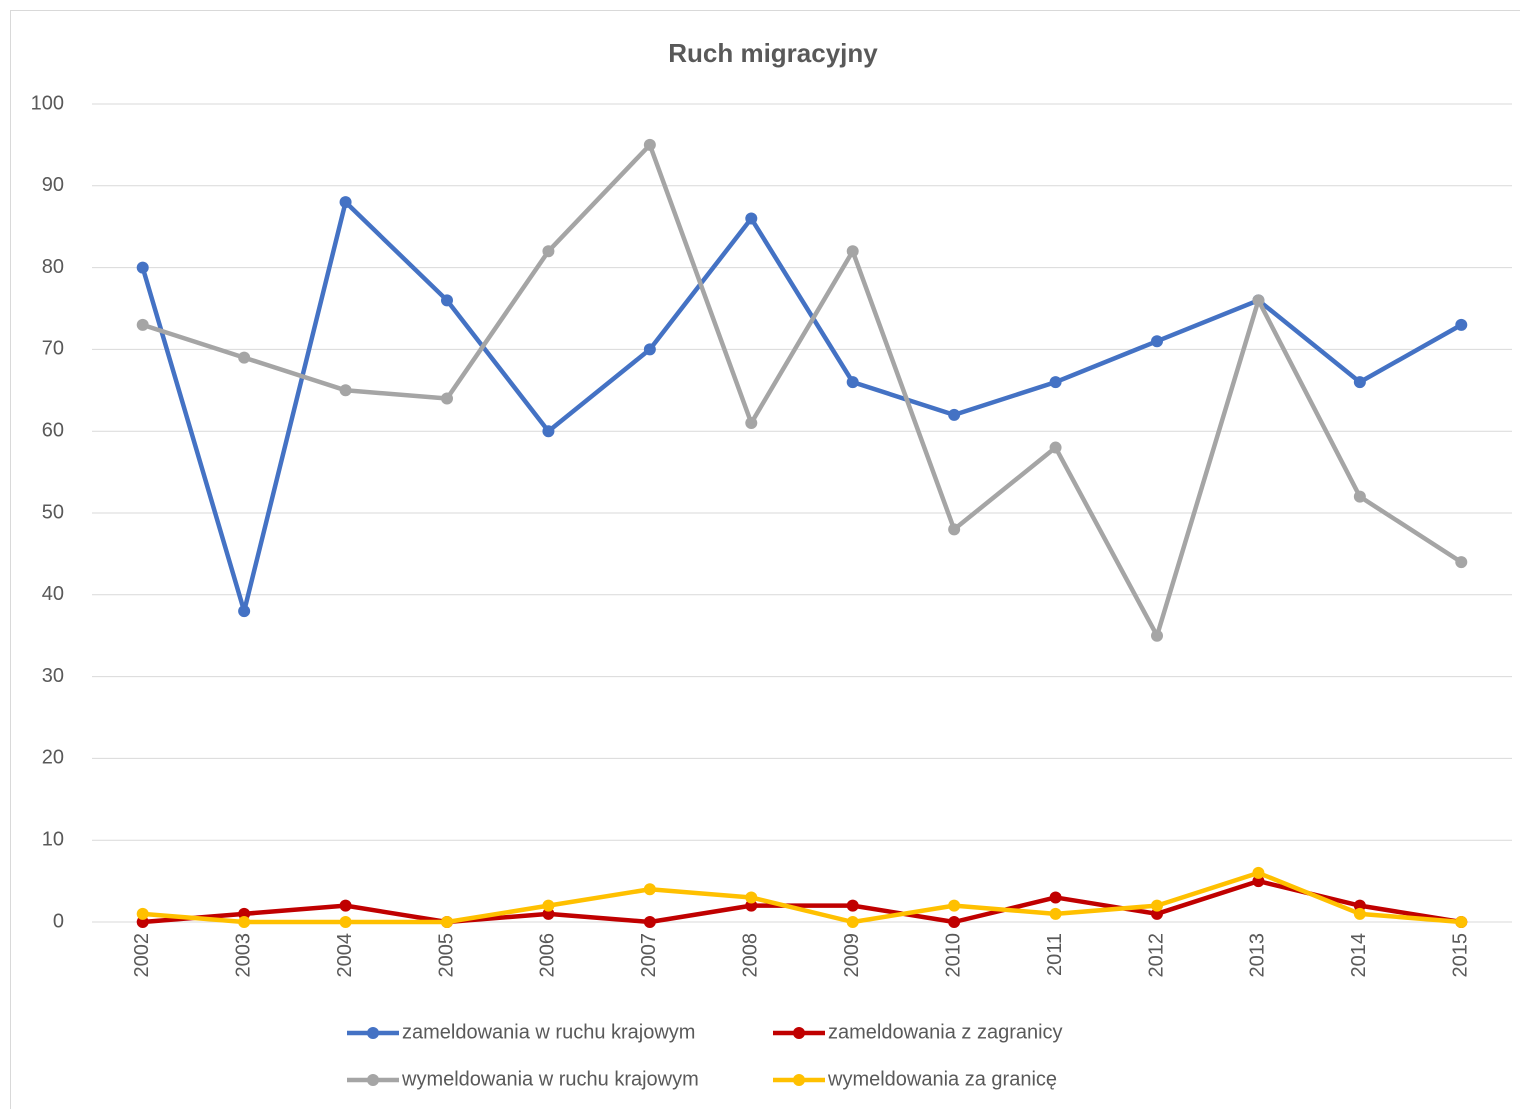 This screenshot has width=1520, height=1109. What do you see at coordinates (53, 430) in the screenshot?
I see `y-tick-label: 60` at bounding box center [53, 430].